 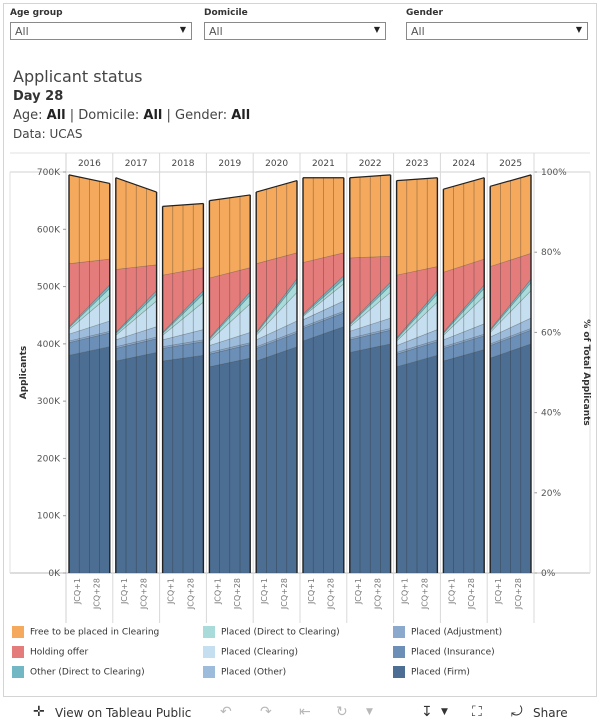 I want to click on y-tick-label: 600K, so click(x=49, y=230).